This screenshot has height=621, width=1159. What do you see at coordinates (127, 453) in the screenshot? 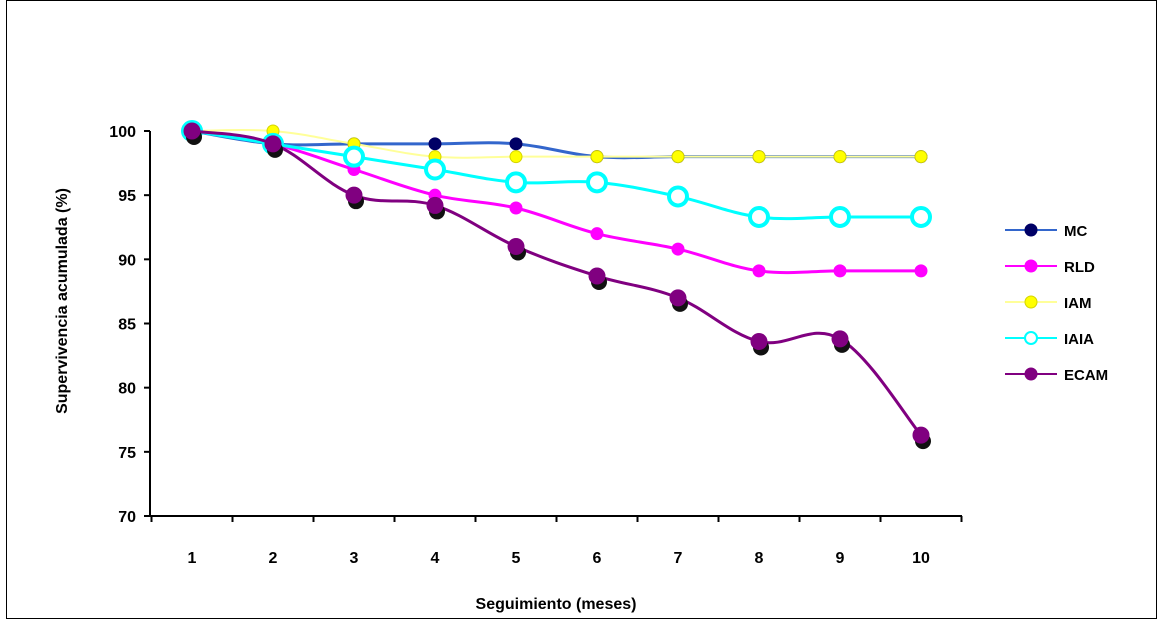
I see `y-tick-label: 75` at bounding box center [127, 453].